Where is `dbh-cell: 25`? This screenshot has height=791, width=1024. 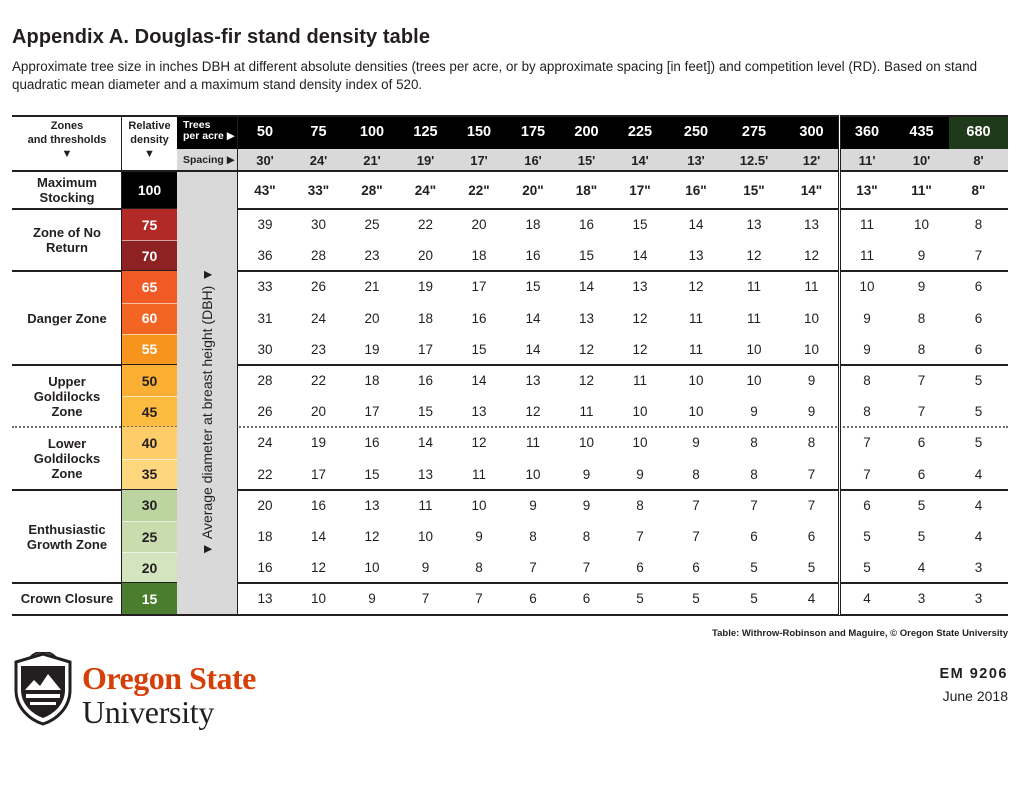
dbh-cell: 25 is located at coordinates (372, 225).